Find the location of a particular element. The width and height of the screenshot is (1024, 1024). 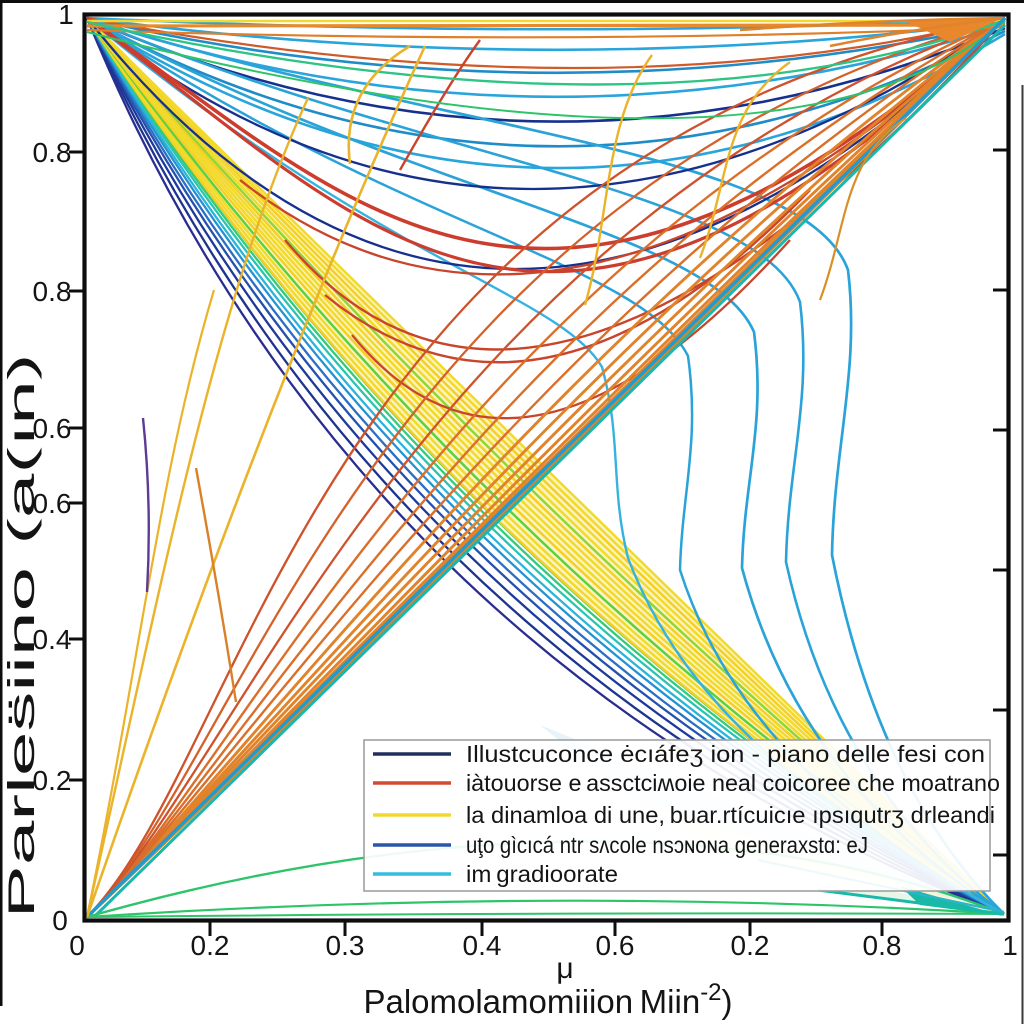

svg-text: im gradioorate is located at coordinates (542, 874).